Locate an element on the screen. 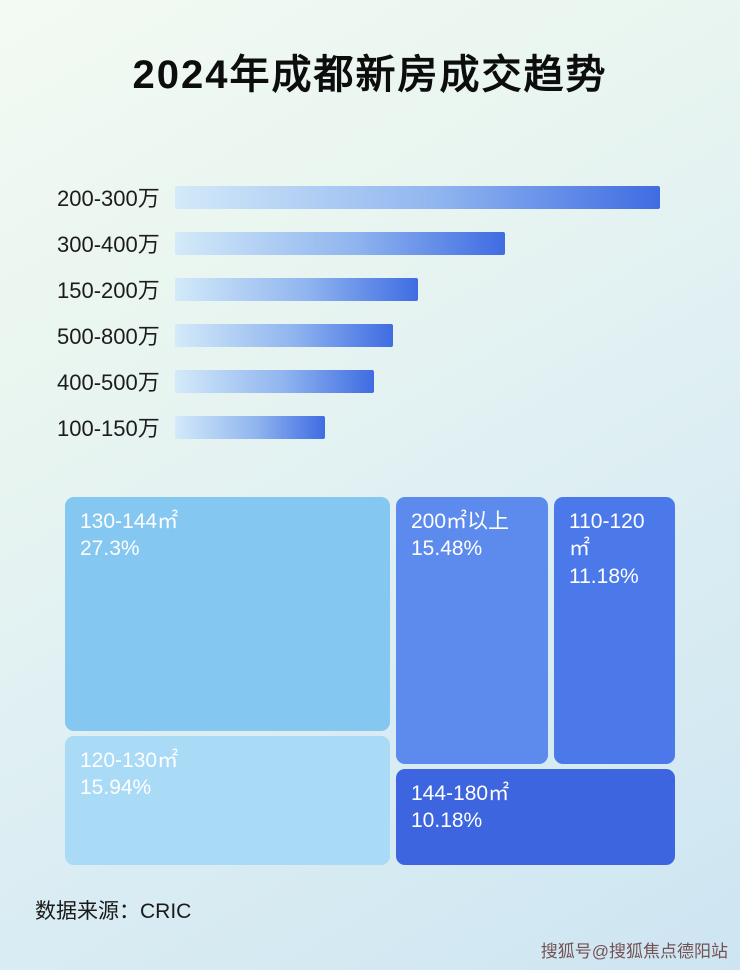 This screenshot has height=970, width=740. bar-row: 400-500万 is located at coordinates (370, 381).